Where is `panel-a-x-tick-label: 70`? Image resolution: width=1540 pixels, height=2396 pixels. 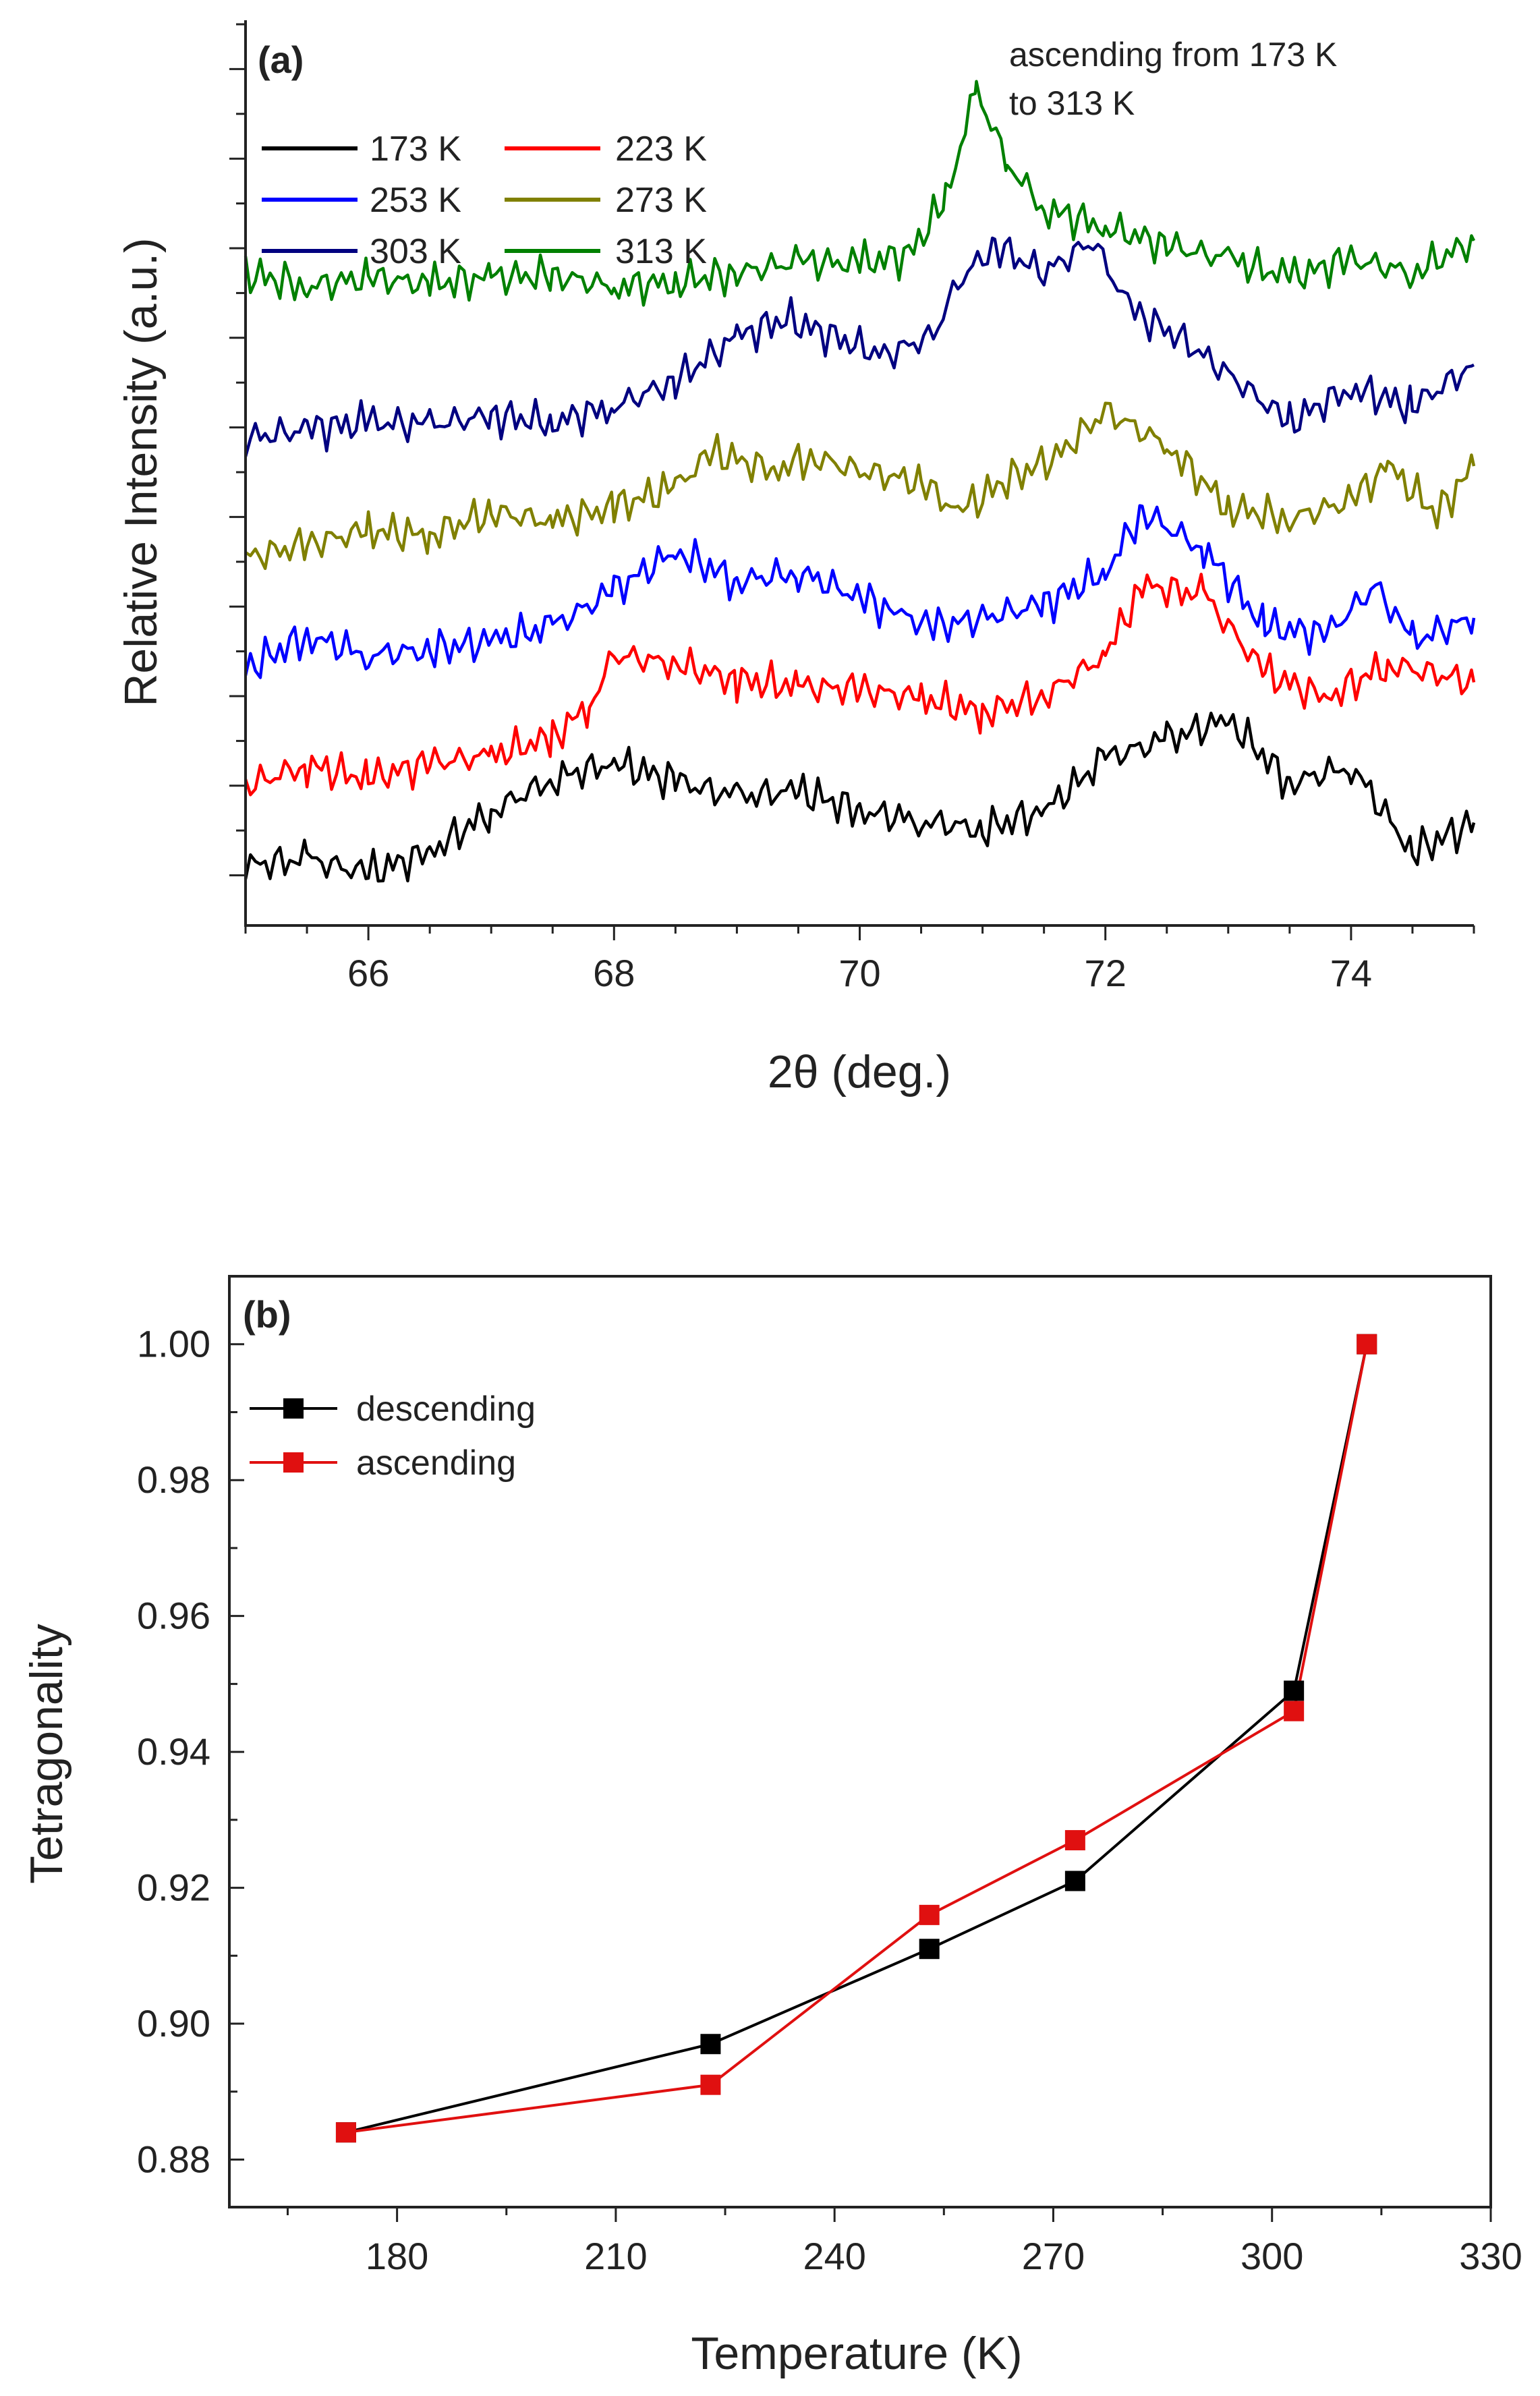 panel-a-x-tick-label: 70 is located at coordinates (859, 973).